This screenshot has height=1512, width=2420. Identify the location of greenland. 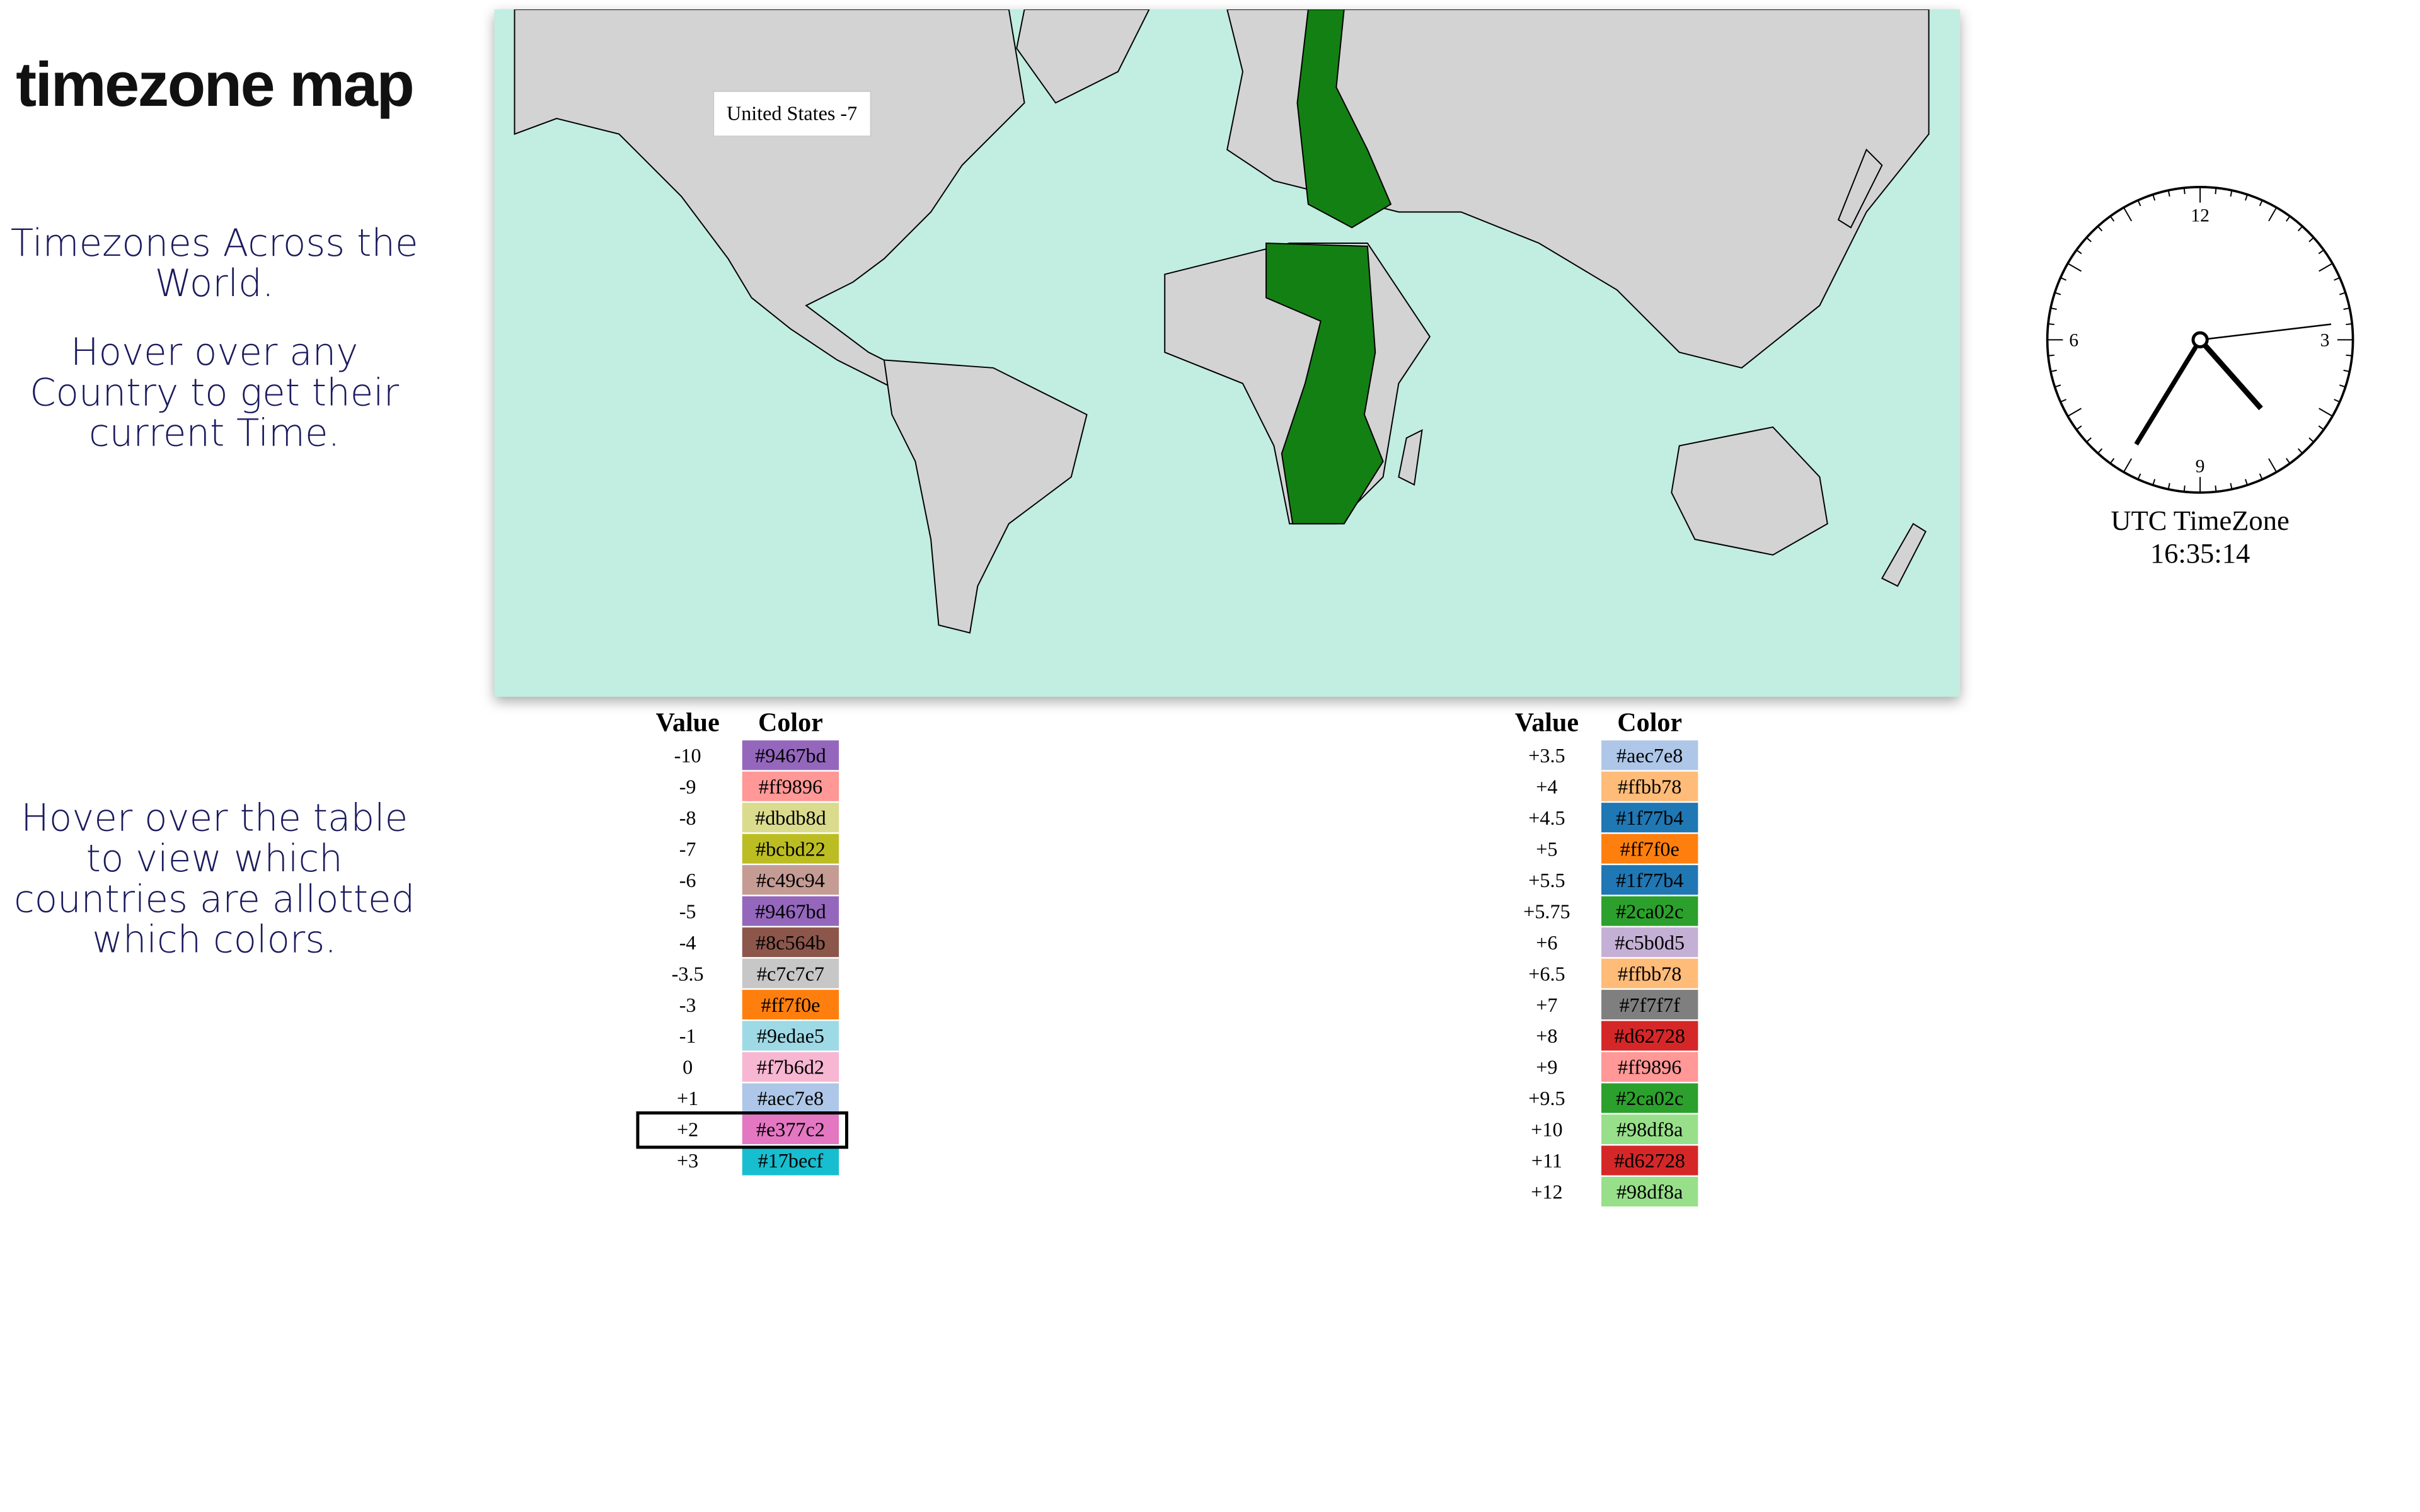
(1083, 56).